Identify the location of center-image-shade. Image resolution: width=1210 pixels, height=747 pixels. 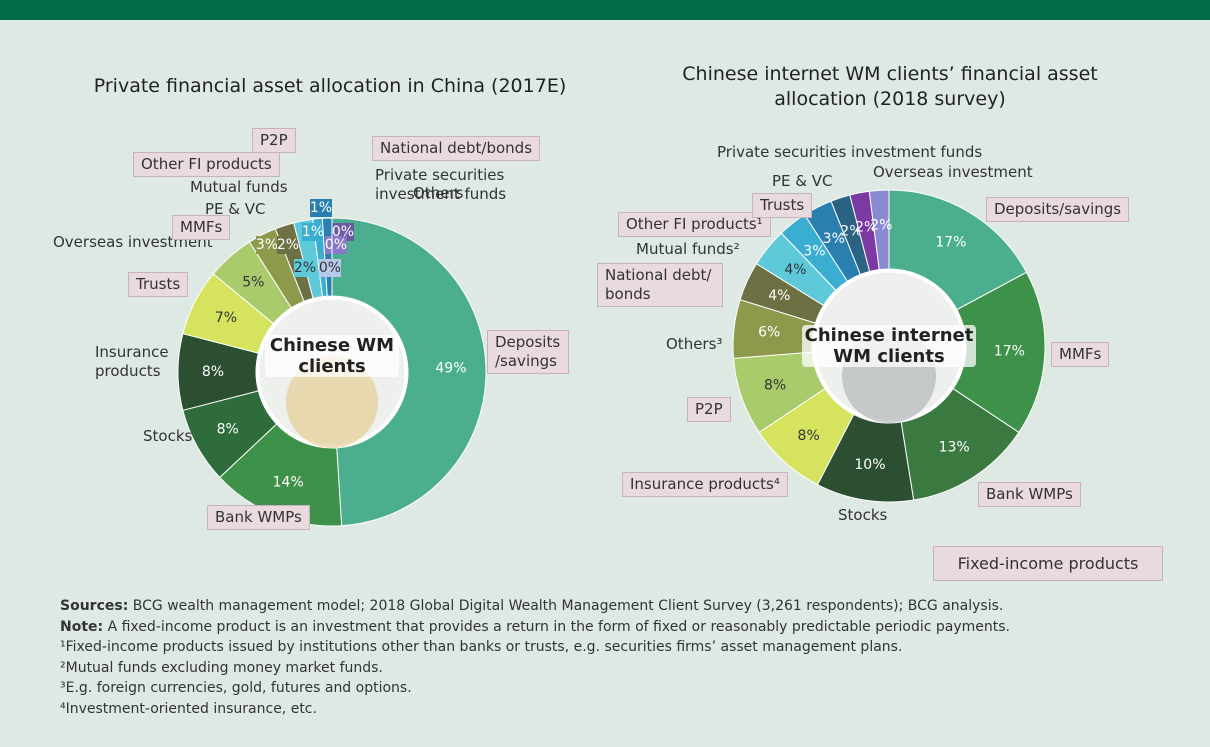
(332, 402).